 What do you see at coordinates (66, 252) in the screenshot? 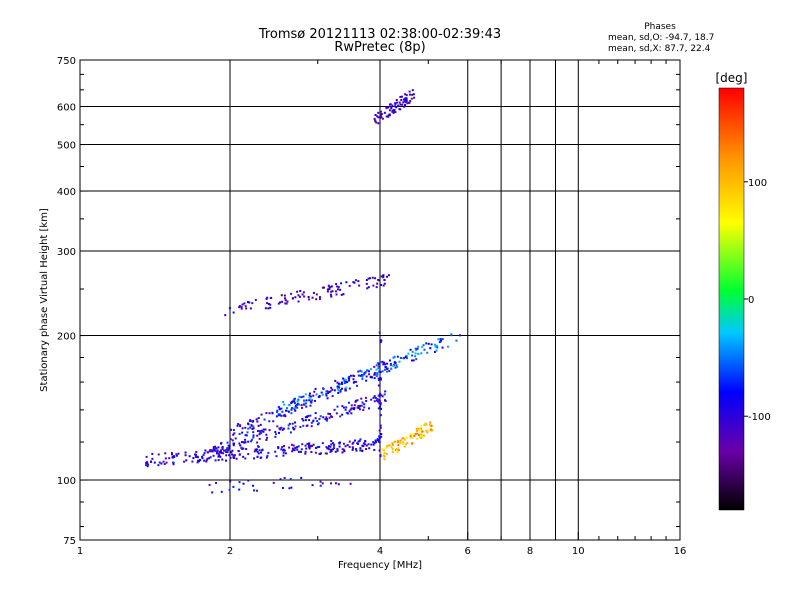
I see `y-tick-label: 300` at bounding box center [66, 252].